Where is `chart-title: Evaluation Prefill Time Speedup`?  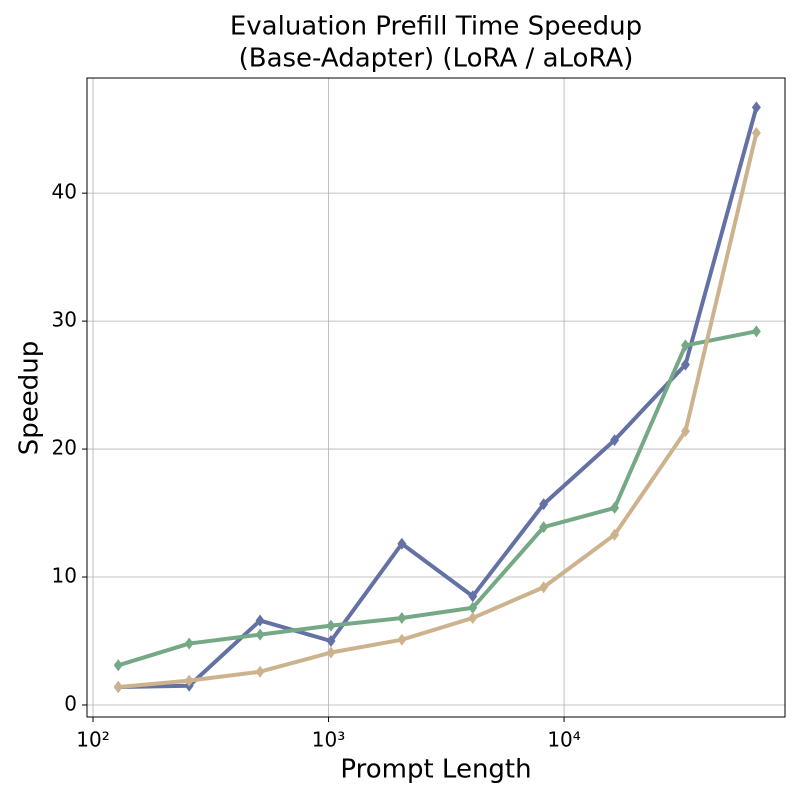
chart-title: Evaluation Prefill Time Speedup is located at coordinates (436, 27).